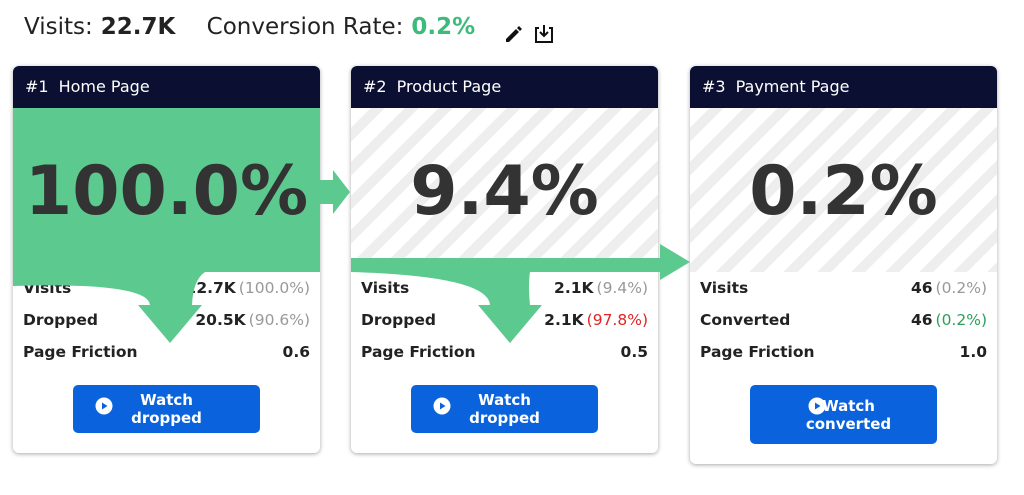 The width and height of the screenshot is (1024, 495). What do you see at coordinates (58, 27) in the screenshot?
I see `visits-label: Visits:` at bounding box center [58, 27].